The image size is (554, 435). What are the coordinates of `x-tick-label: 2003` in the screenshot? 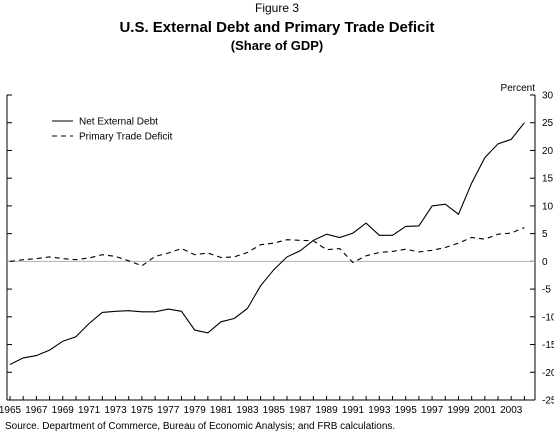 It's located at (511, 410).